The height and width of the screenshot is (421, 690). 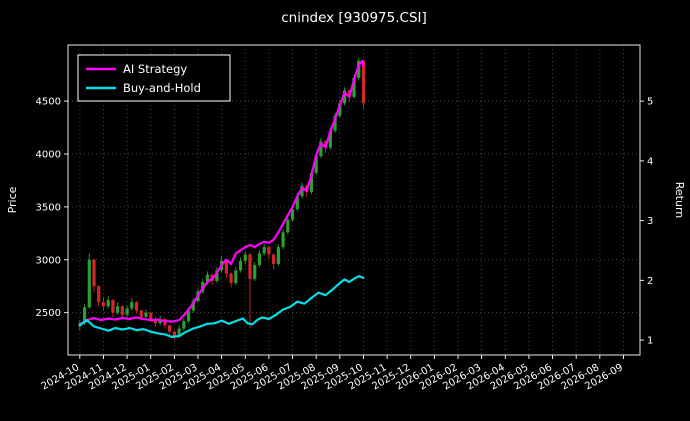 I want to click on legend-entry-label: AI Strategy, so click(x=155, y=69).